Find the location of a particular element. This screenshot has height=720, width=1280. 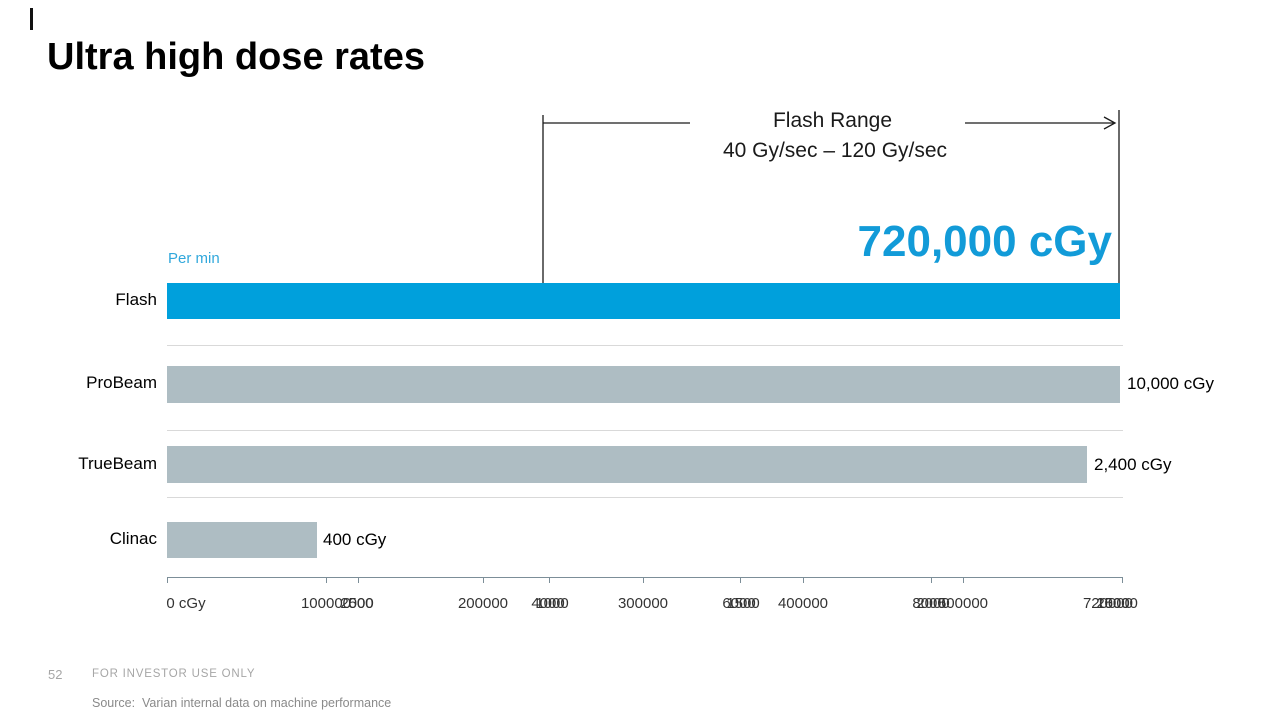

x-axis-line is located at coordinates (645, 577).